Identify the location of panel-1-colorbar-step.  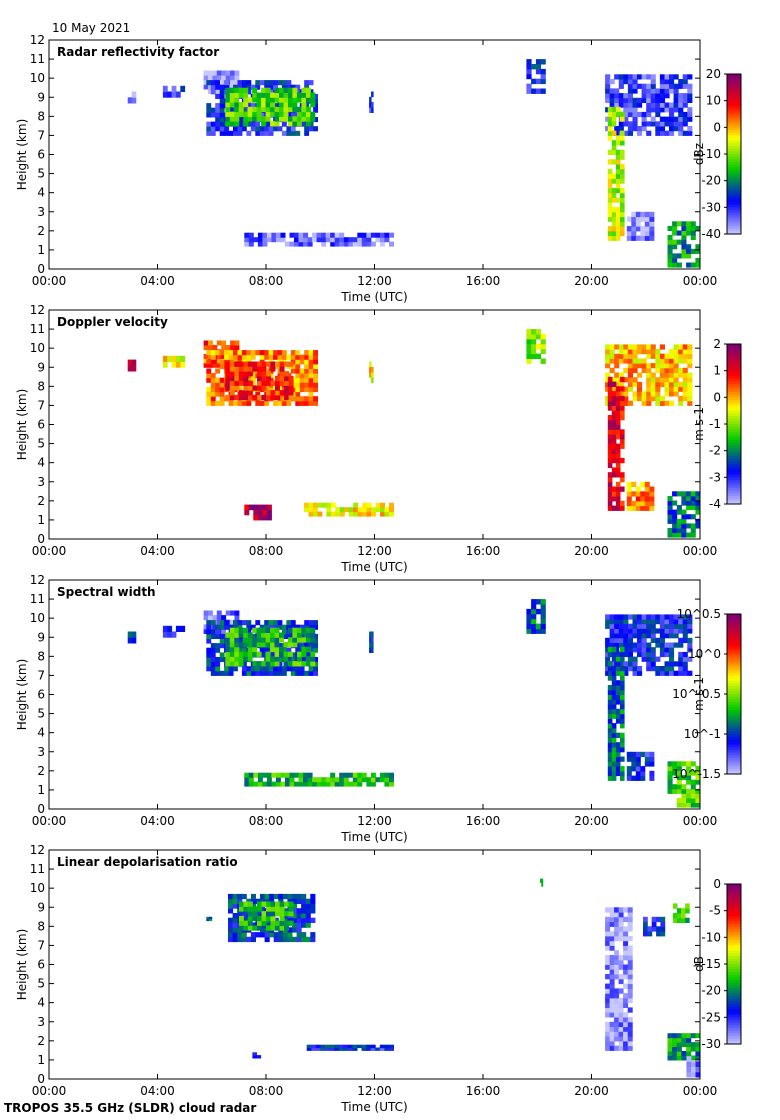
(734, 113).